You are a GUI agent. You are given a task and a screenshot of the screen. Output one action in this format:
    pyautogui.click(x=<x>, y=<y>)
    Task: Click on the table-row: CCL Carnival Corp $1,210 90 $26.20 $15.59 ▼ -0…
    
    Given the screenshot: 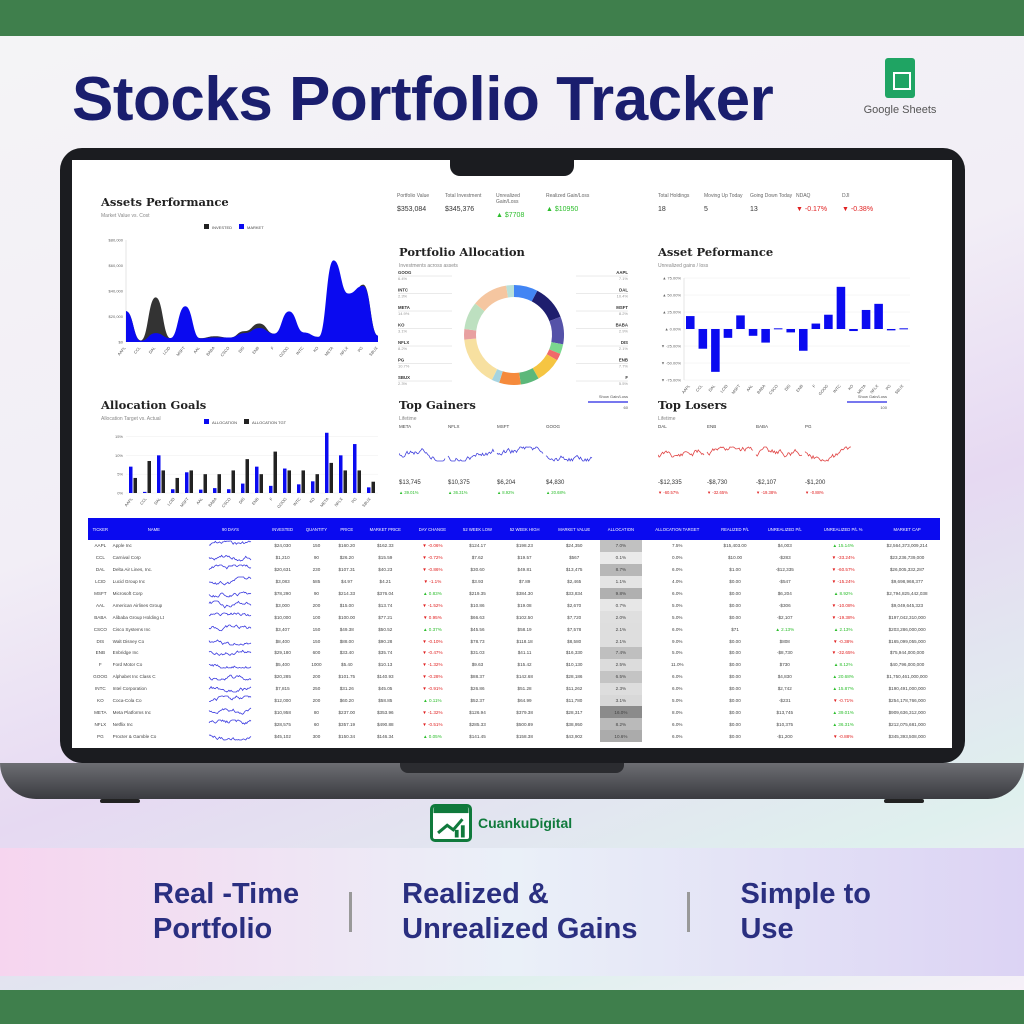 What is the action you would take?
    pyautogui.click(x=514, y=557)
    